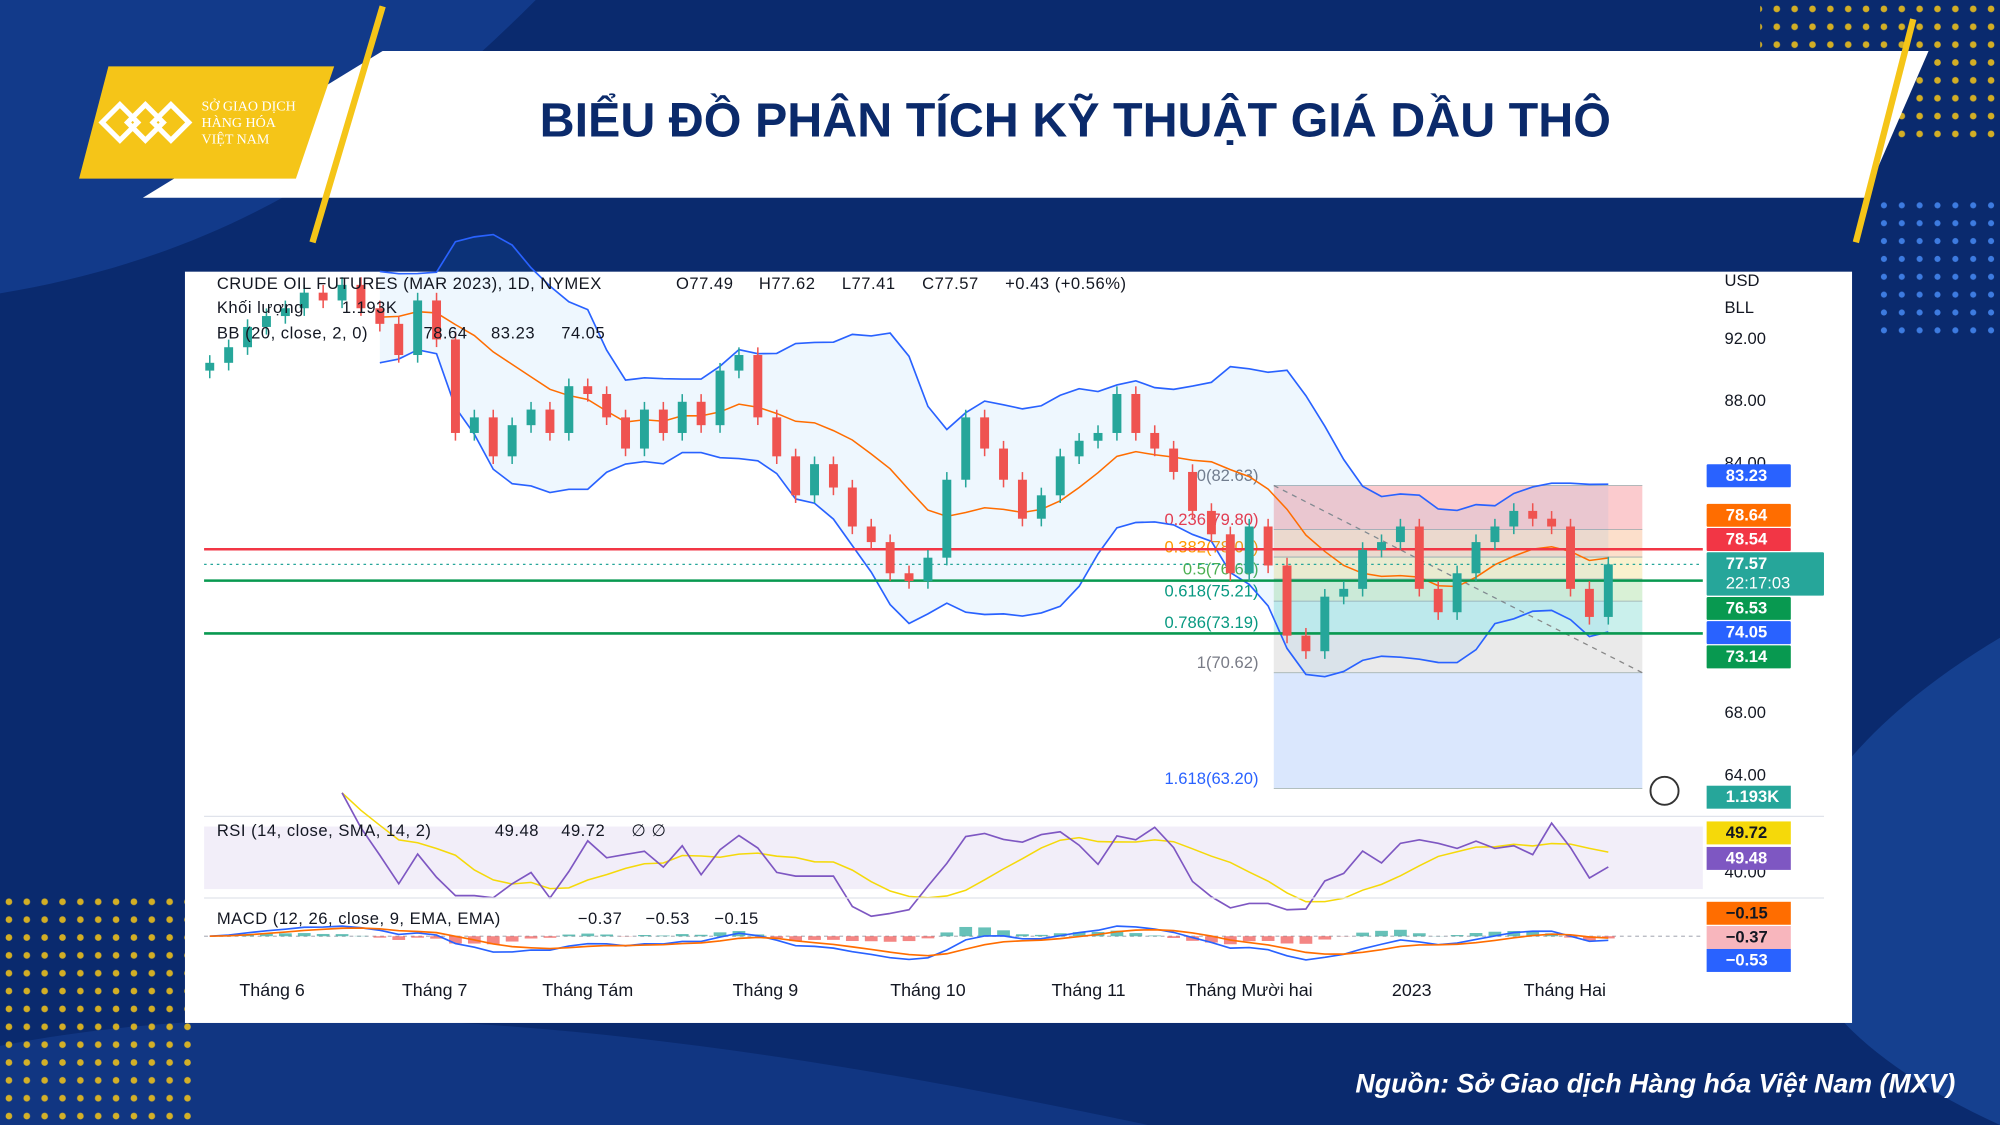 This screenshot has height=1125, width=2000. I want to click on rsi-legend-extra: ∅ ∅, so click(648, 830).